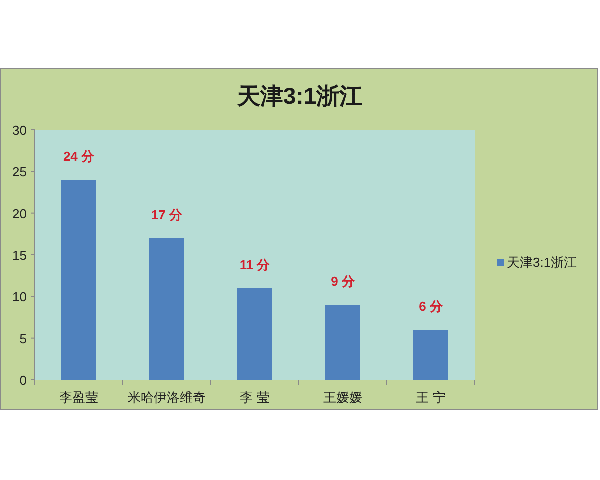 This screenshot has height=480, width=600. Describe the element at coordinates (167, 214) in the screenshot. I see `data-label: 17 分` at that location.